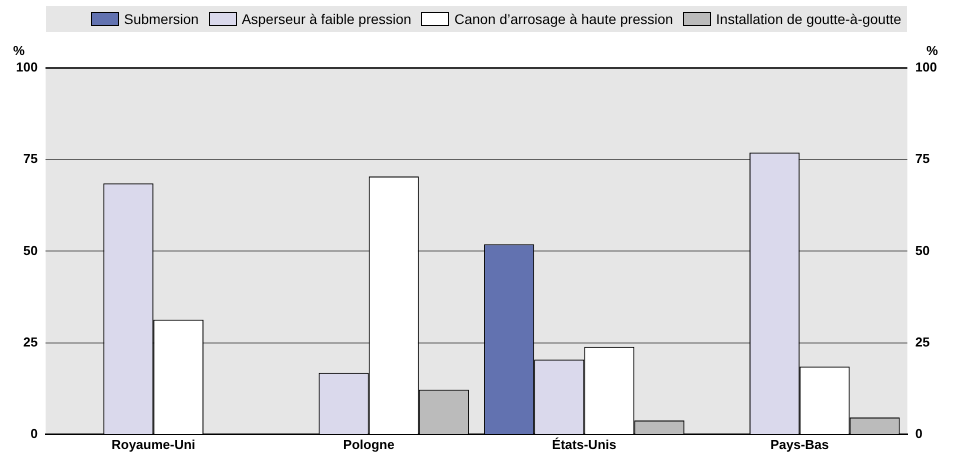 The width and height of the screenshot is (953, 460). What do you see at coordinates (30, 342) in the screenshot?
I see `y-tick-label: 25` at bounding box center [30, 342].